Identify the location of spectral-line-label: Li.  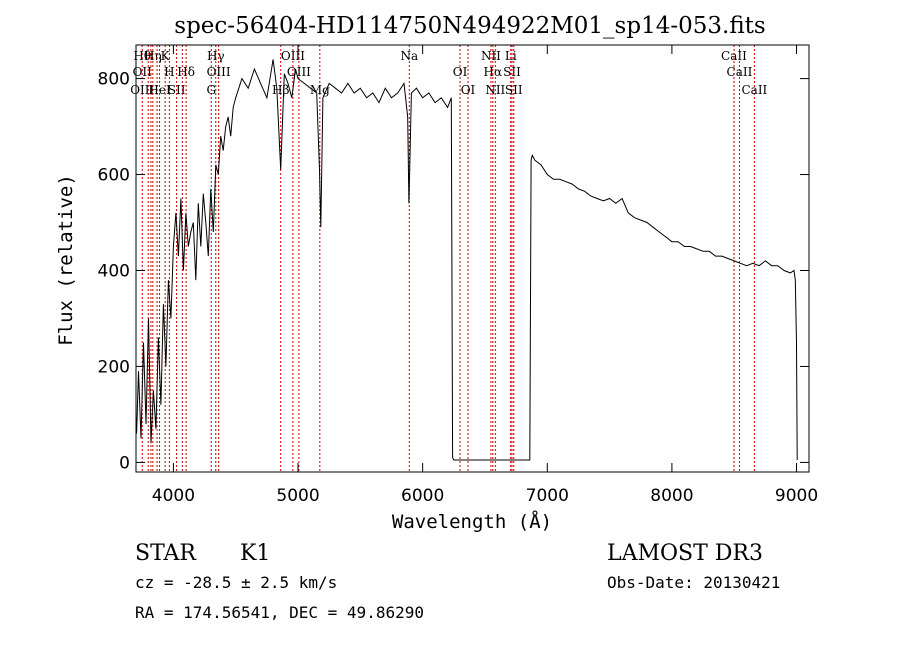
(511, 56).